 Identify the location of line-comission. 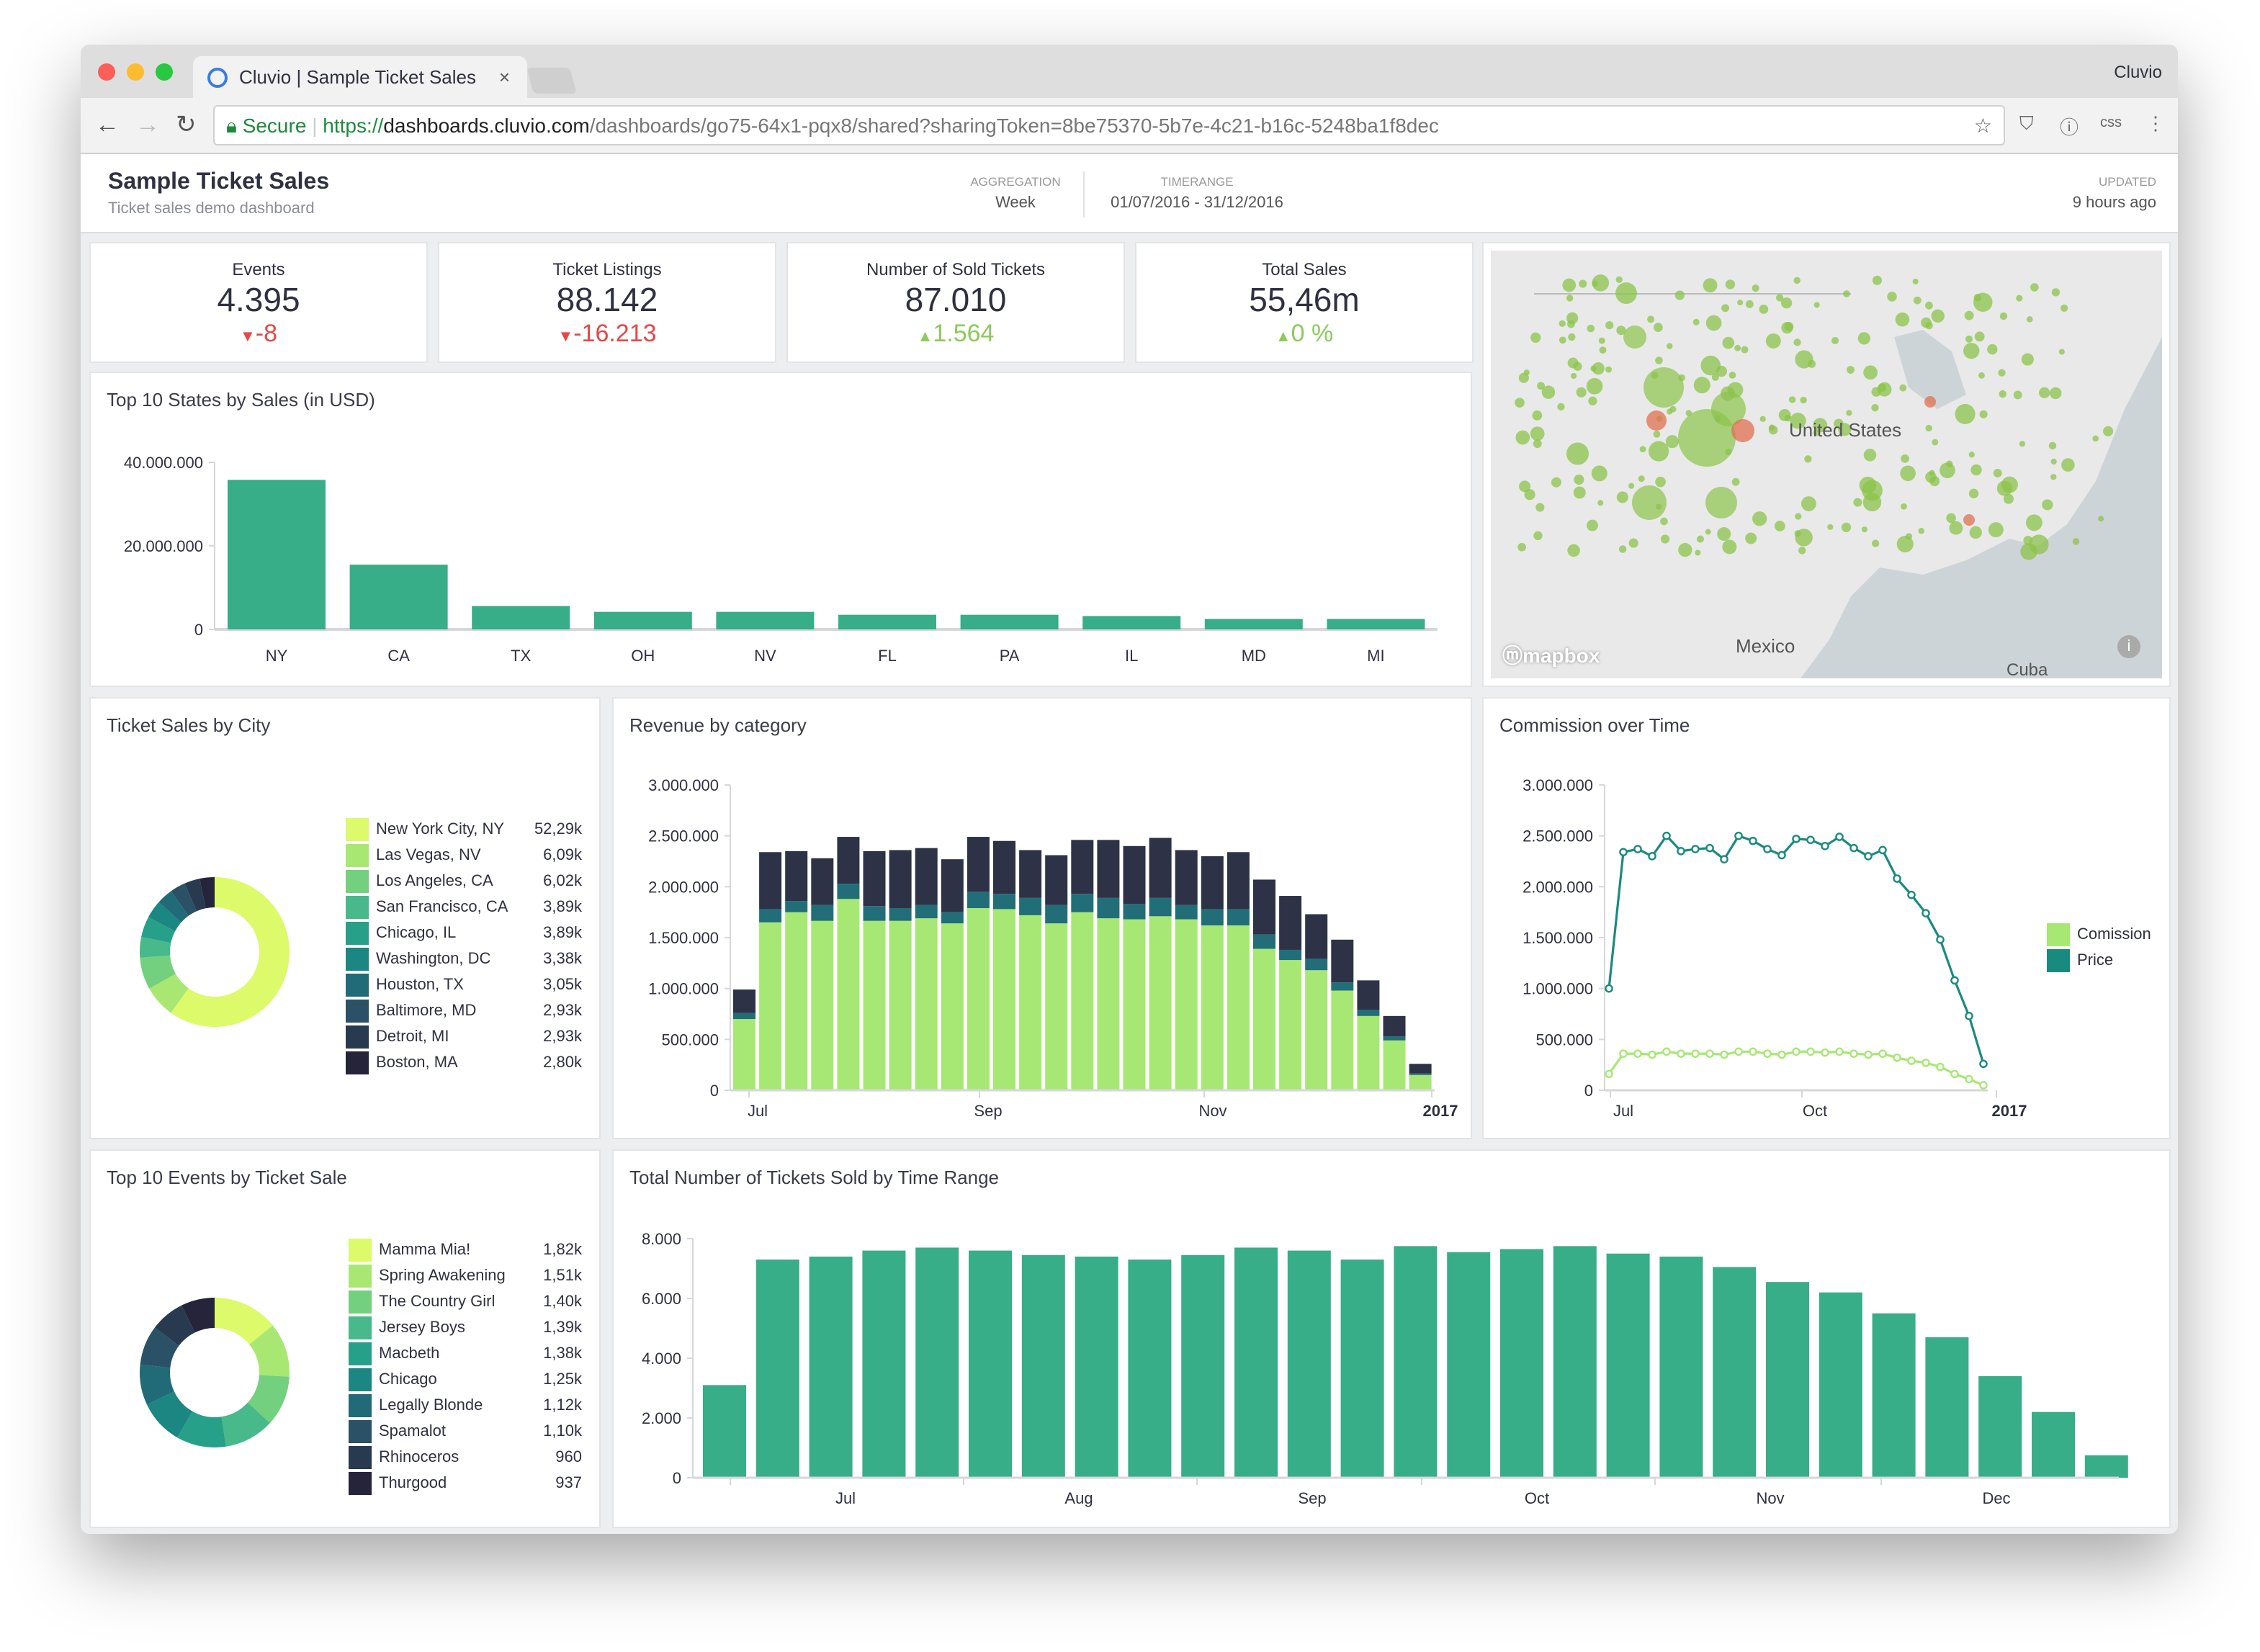
(1796, 1068).